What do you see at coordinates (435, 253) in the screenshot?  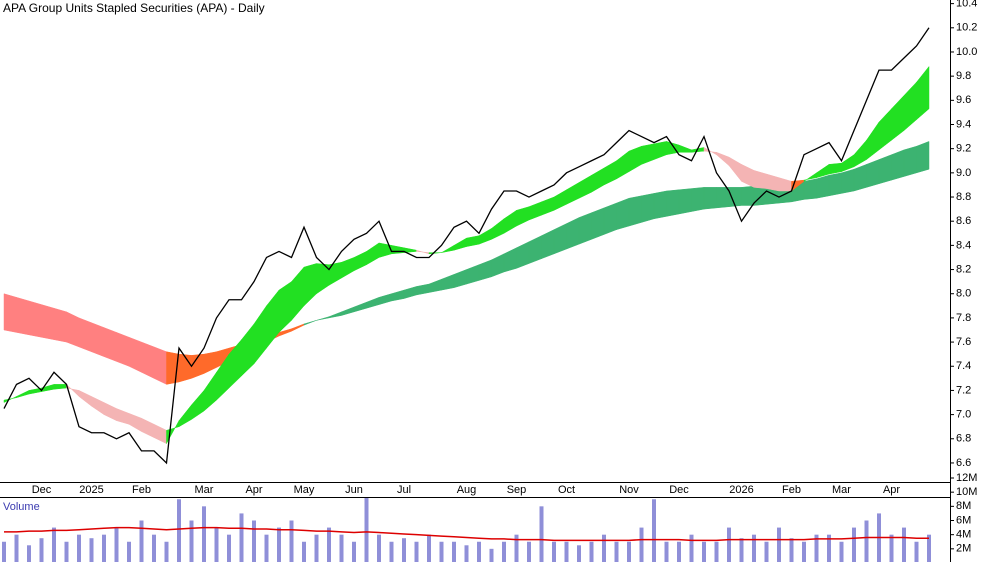 I see `short-band-segment` at bounding box center [435, 253].